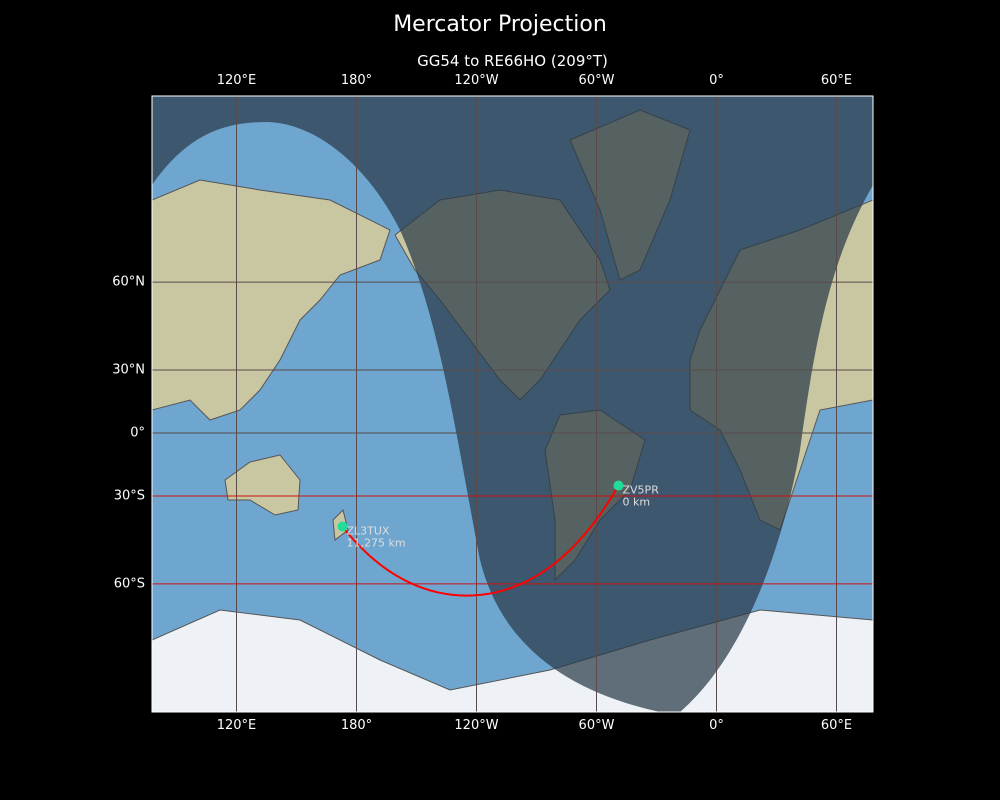 This screenshot has width=1000, height=800. Describe the element at coordinates (500, 24) in the screenshot. I see `map-title: Mercator Projection` at that location.